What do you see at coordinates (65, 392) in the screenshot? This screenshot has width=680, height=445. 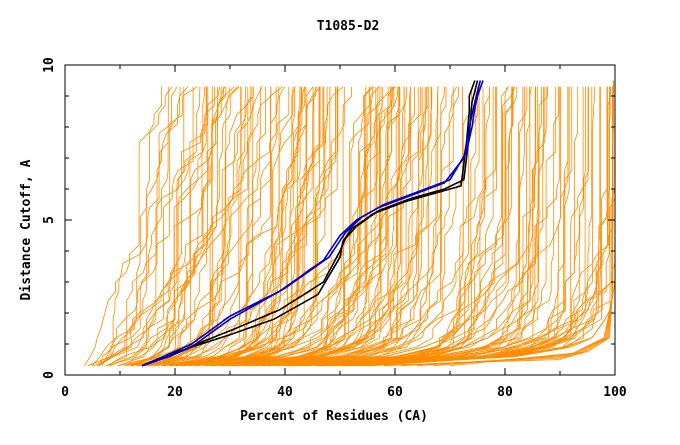 I see `x-tick-label: 0` at bounding box center [65, 392].